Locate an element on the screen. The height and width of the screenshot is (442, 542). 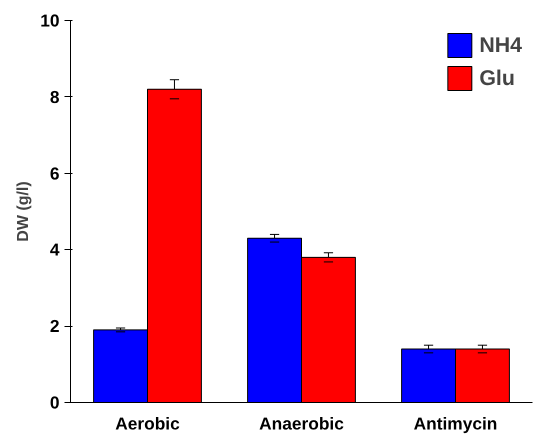
y-tick-label: 4 is located at coordinates (55, 250).